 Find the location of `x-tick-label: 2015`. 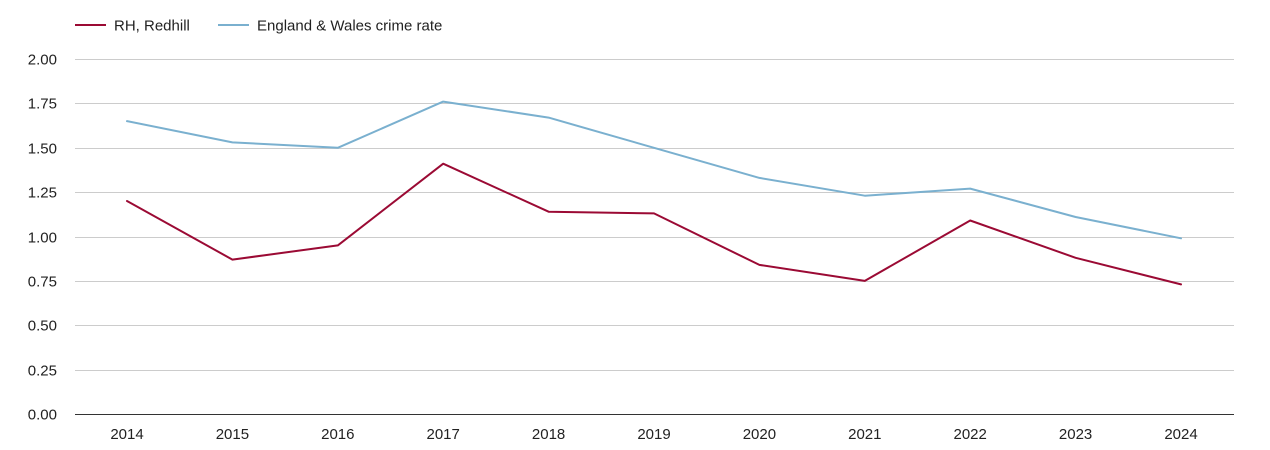

x-tick-label: 2015 is located at coordinates (232, 434).